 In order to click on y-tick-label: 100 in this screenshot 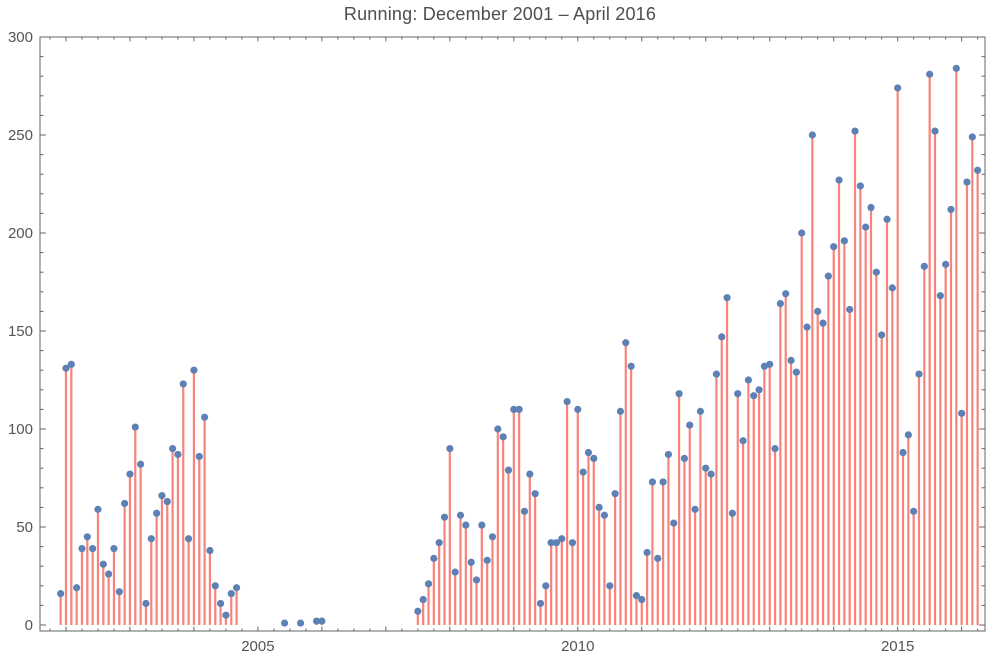, I will do `click(20, 429)`.